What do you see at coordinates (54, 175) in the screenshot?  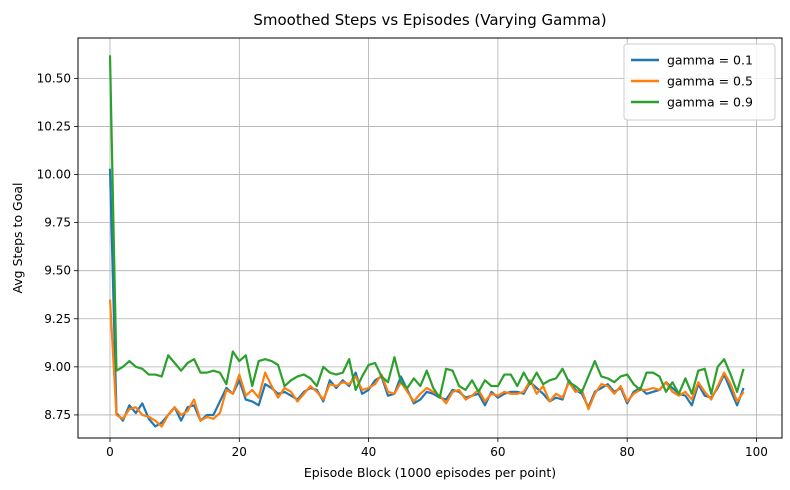 I see `y-tick-label: 10.00` at bounding box center [54, 175].